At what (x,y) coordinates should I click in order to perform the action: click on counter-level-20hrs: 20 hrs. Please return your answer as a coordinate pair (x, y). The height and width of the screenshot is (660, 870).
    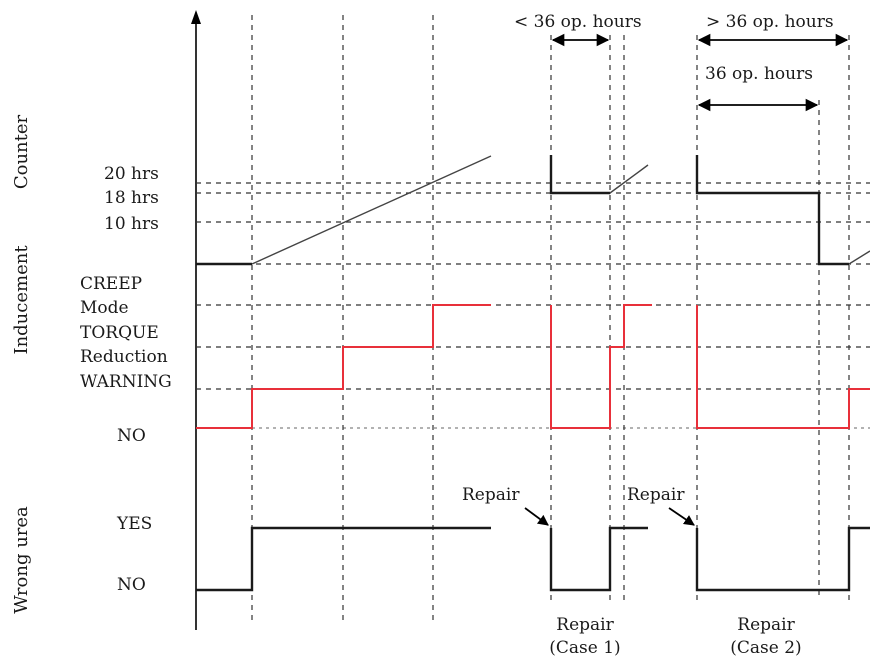
    Looking at the image, I should click on (131, 174).